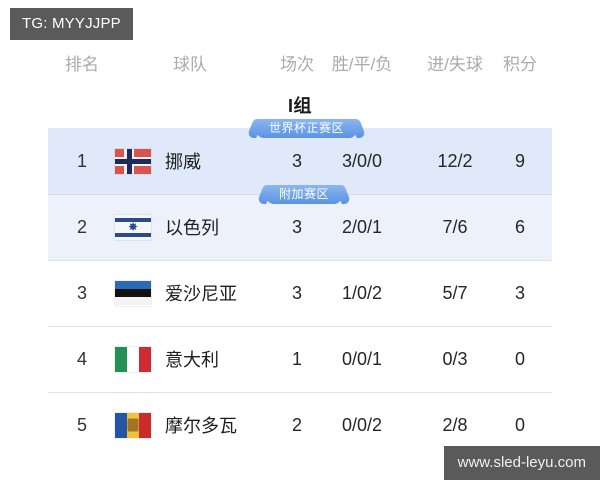 This screenshot has width=600, height=480. I want to click on team-name: 摩尔多瓦, so click(201, 426).